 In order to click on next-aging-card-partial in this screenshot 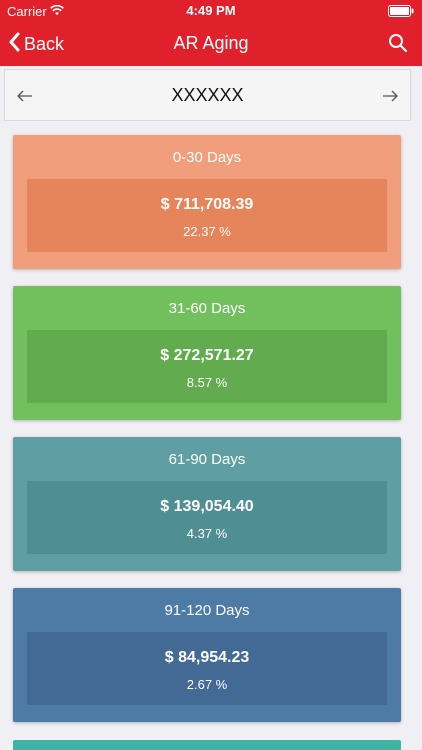, I will do `click(207, 745)`.